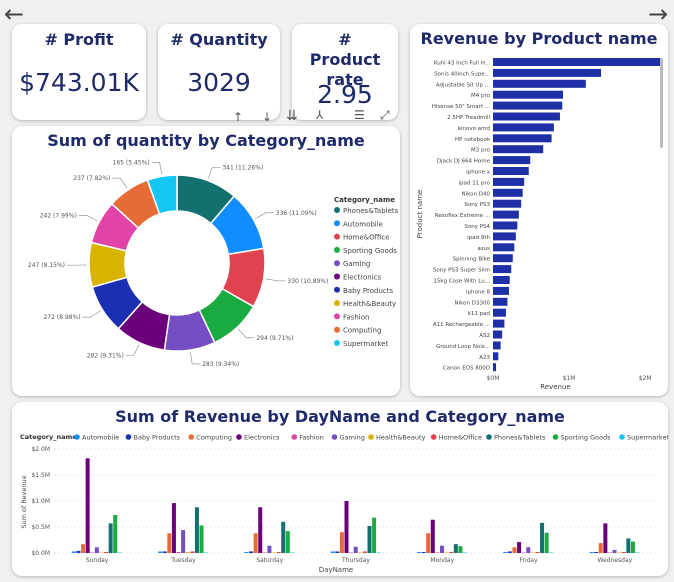  Describe the element at coordinates (359, 115) in the screenshot. I see `filter-icon: ☰` at that location.